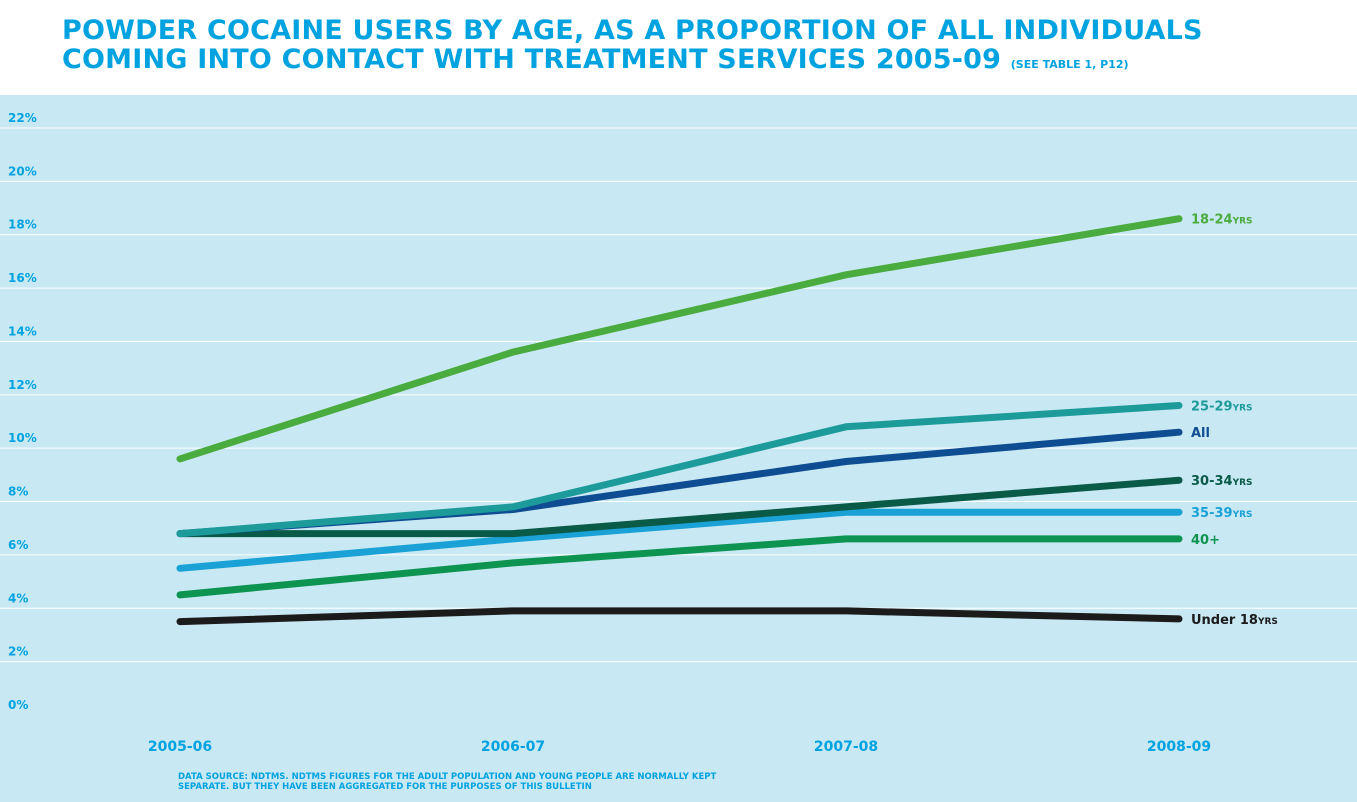 The height and width of the screenshot is (802, 1357). I want to click on y-tick-label: 0%, so click(18, 705).